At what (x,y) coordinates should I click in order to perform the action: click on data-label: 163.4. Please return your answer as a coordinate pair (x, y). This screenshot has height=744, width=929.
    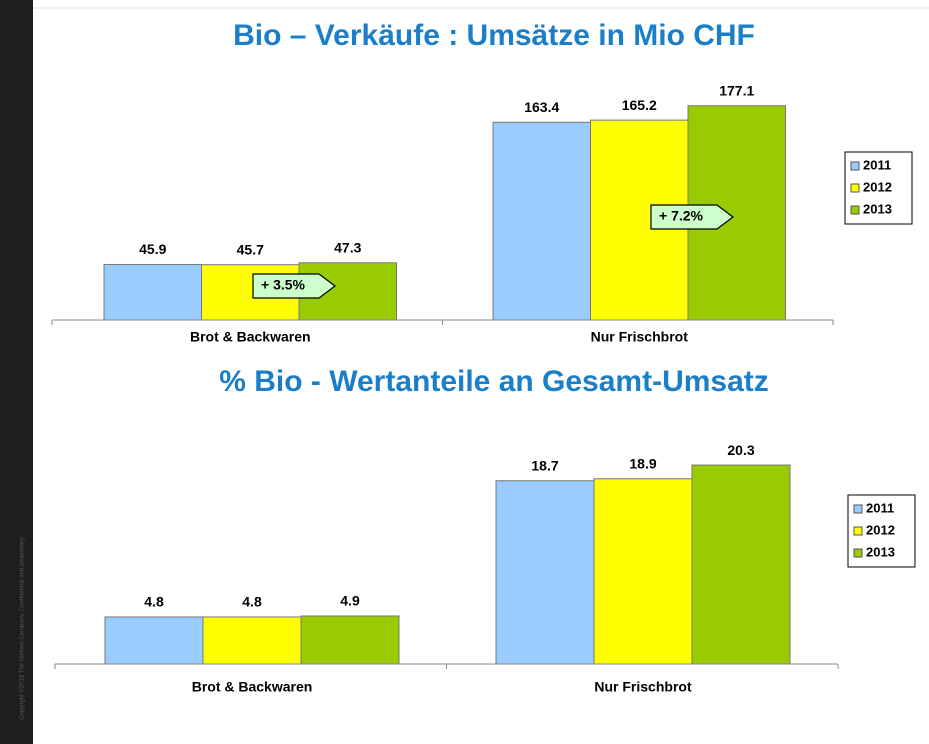
    Looking at the image, I should click on (541, 107).